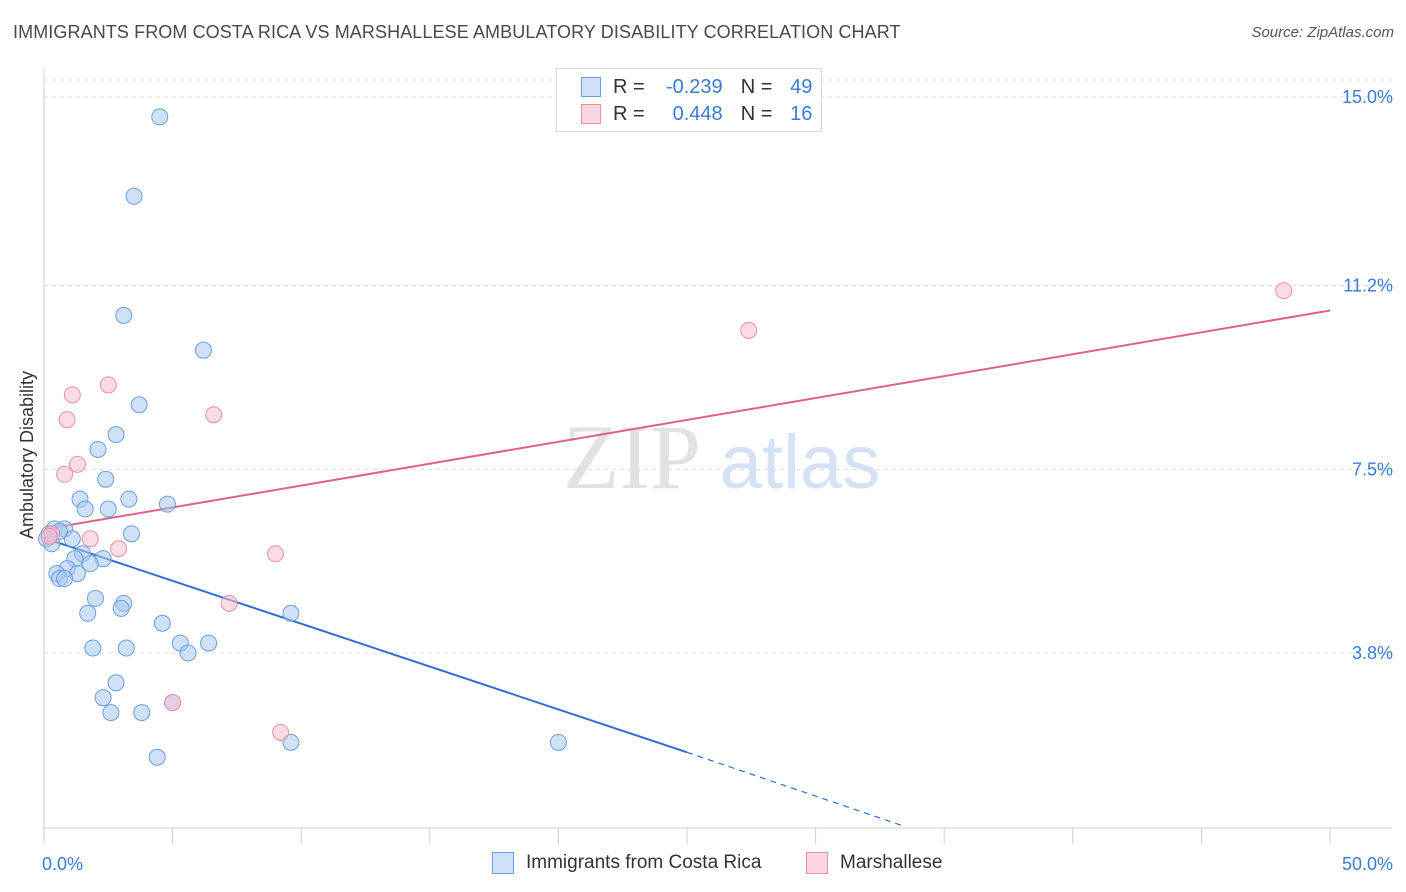 Image resolution: width=1406 pixels, height=892 pixels. I want to click on correlation-legend: R = -0.239 N = 49 R = 0.448 N = 16, so click(689, 100).